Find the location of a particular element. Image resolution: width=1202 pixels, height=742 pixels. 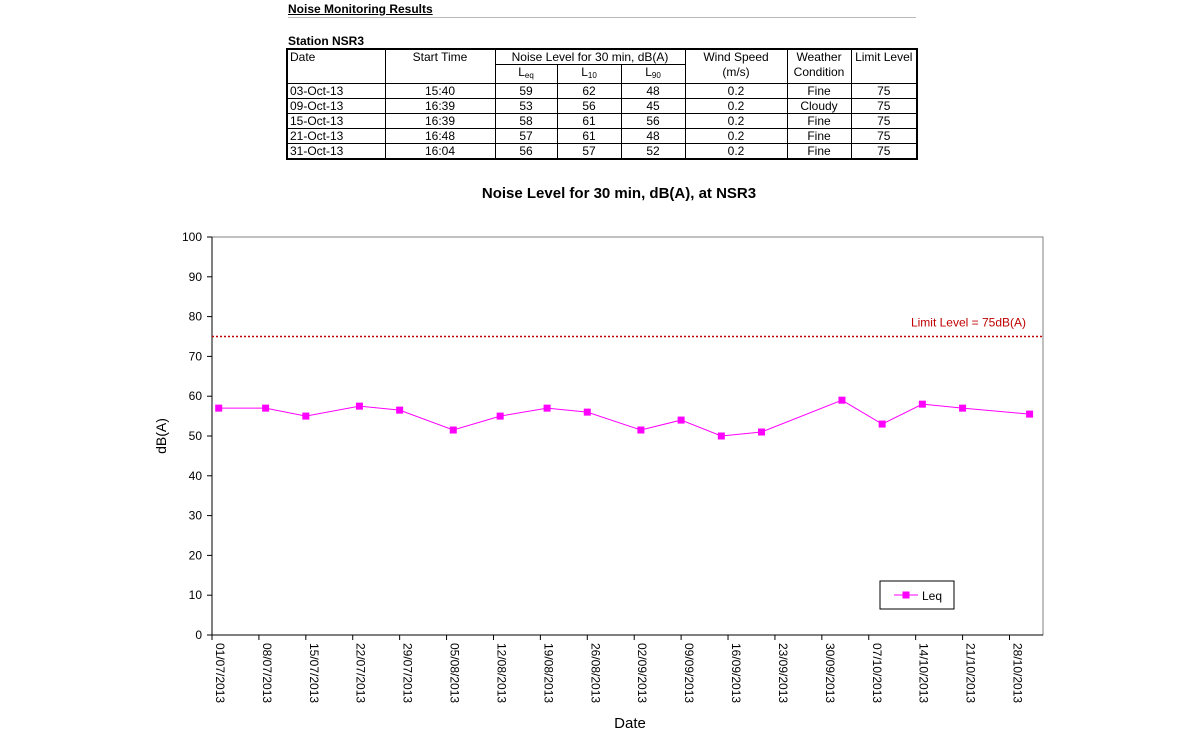

cell-time: 16:04 is located at coordinates (440, 151).